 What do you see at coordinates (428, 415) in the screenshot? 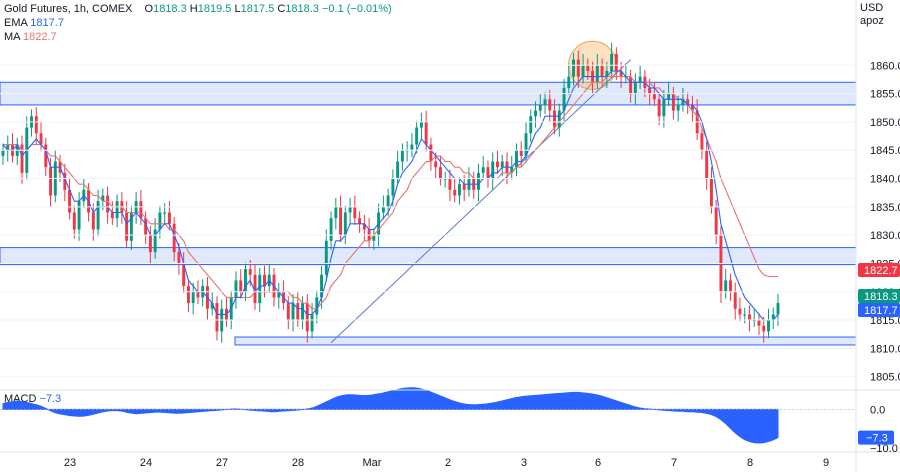
I see `macd-pane` at bounding box center [428, 415].